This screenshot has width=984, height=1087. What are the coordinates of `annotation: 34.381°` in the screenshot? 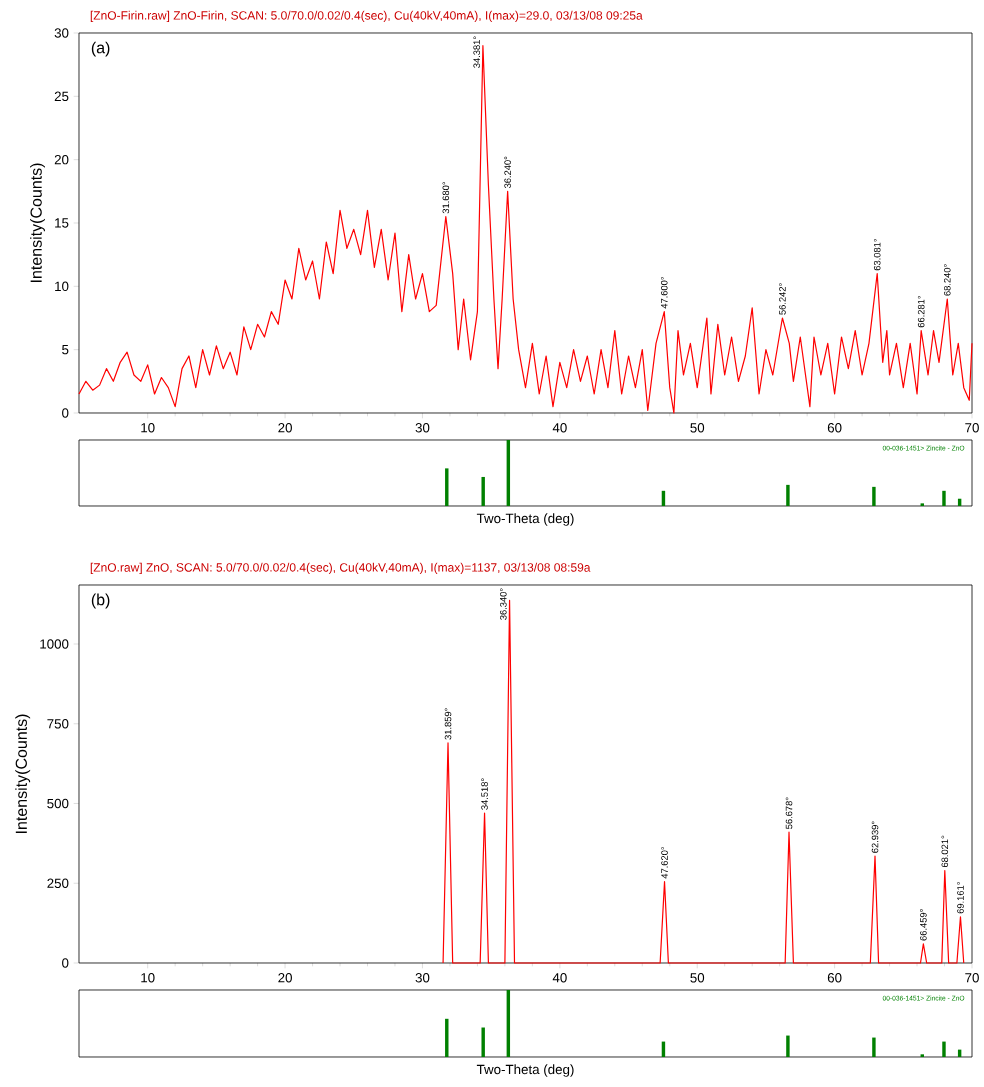 It's located at (477, 52).